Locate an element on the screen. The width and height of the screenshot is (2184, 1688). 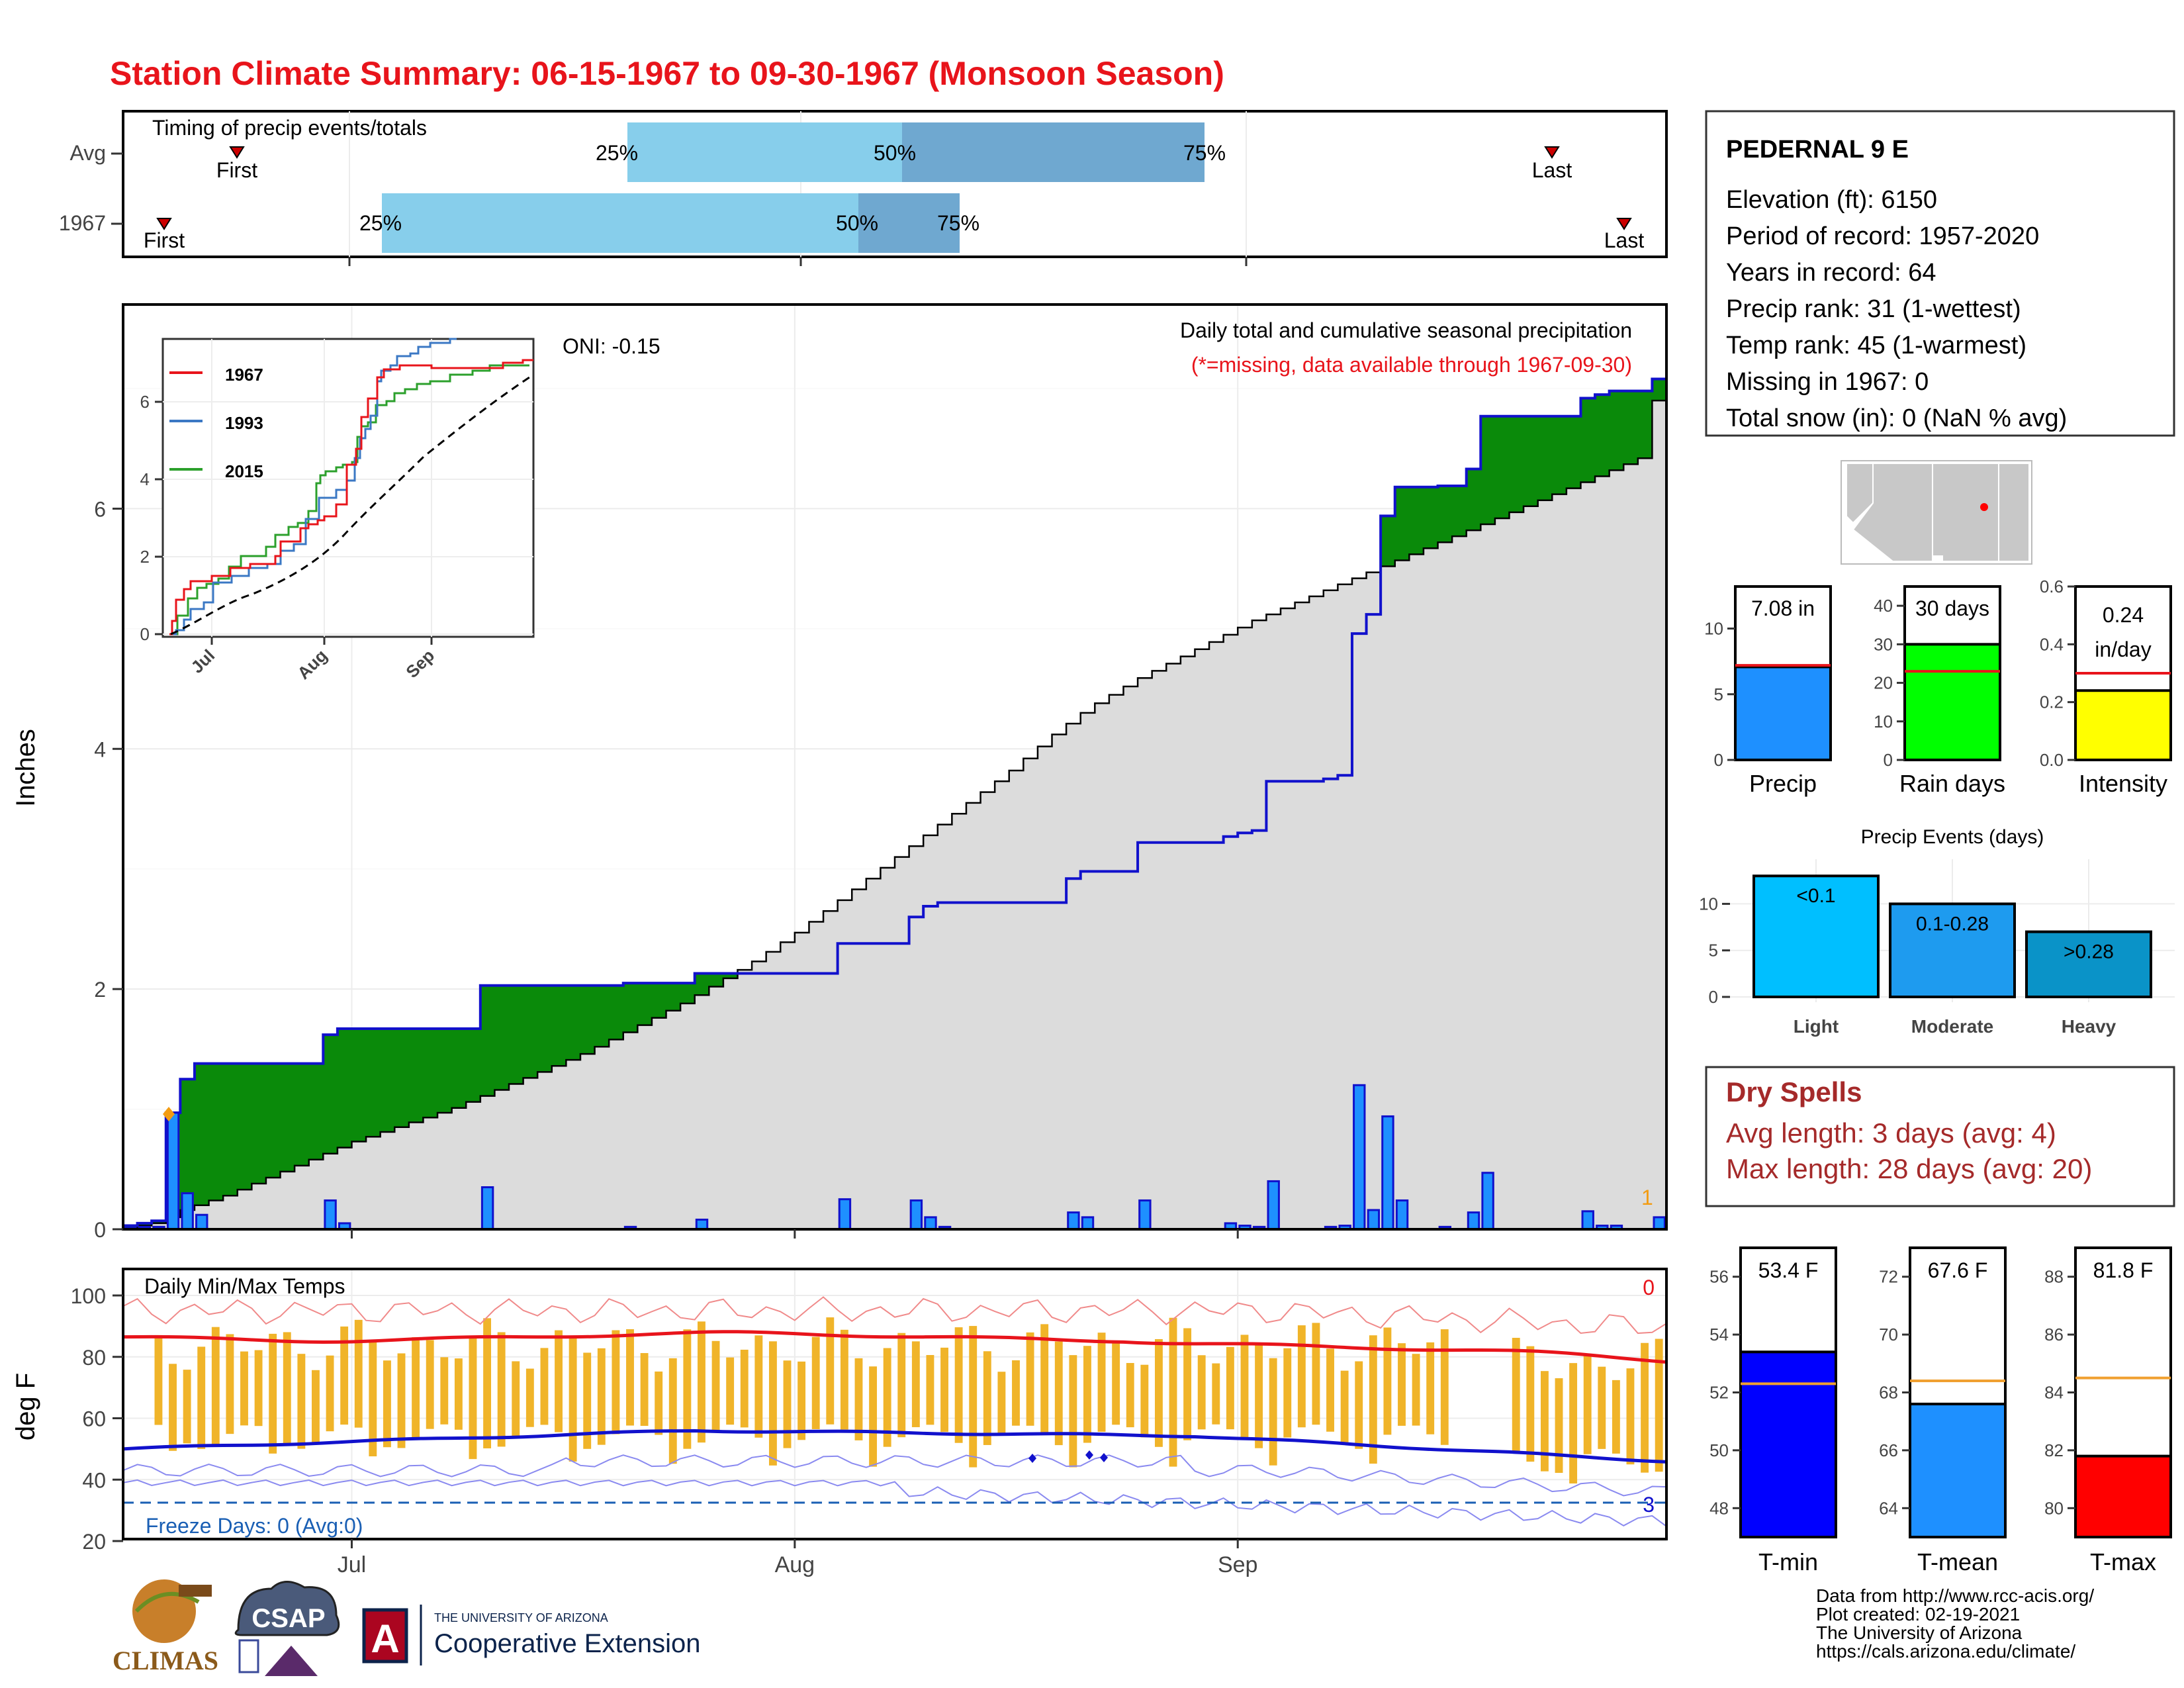
stat-ytick-label: 5 is located at coordinates (1718, 694).